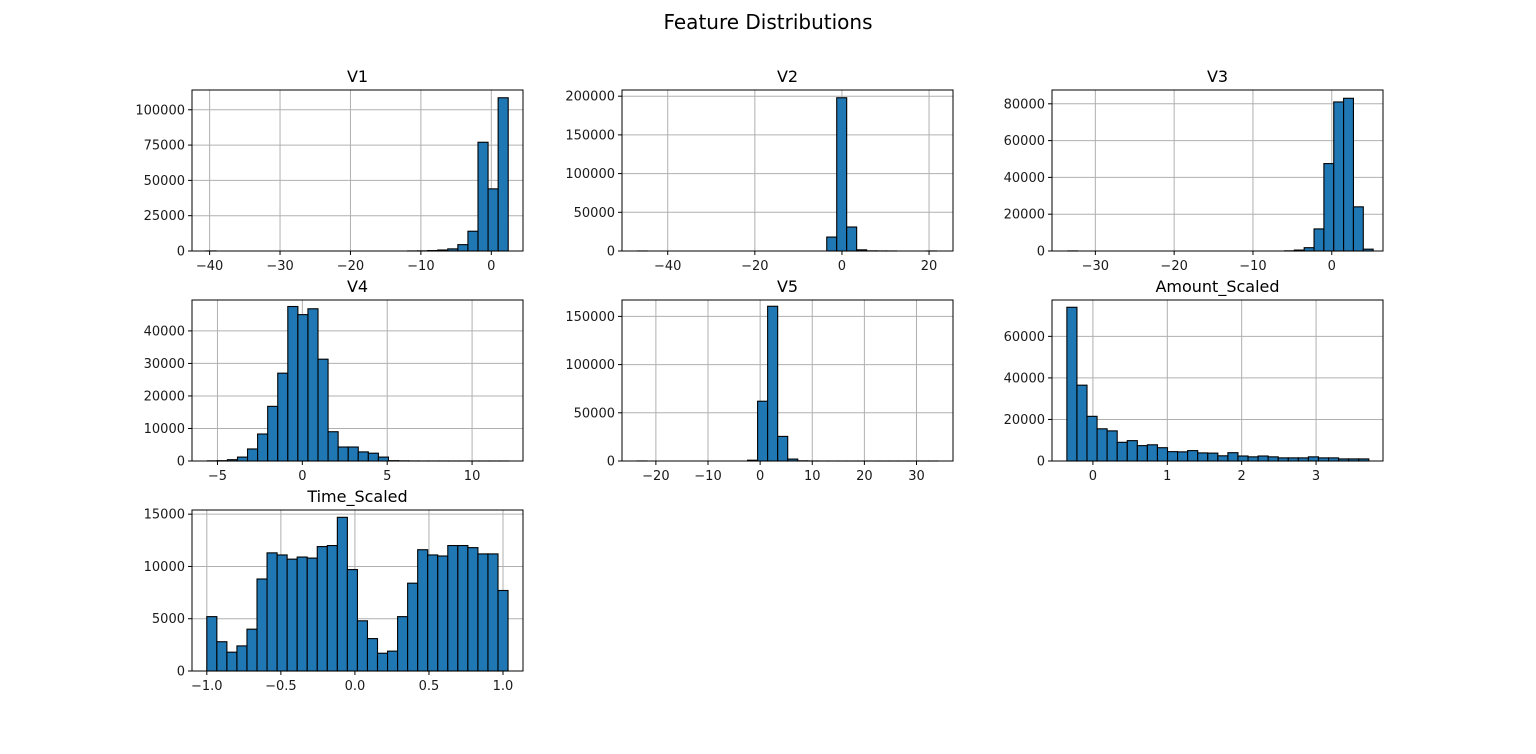  I want to click on subplot-amount-scaled: 0 1 2 3 0 20000 40000 60000 Amount_Scaled, so click(1194, 380).